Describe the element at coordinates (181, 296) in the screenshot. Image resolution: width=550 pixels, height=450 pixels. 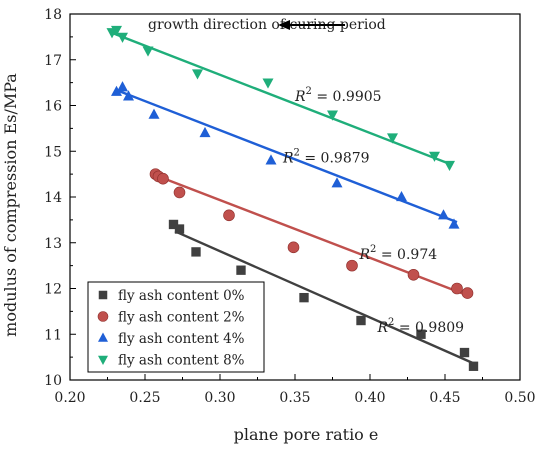
I see `legend-entry-series-0: fly ash content 0%` at that location.